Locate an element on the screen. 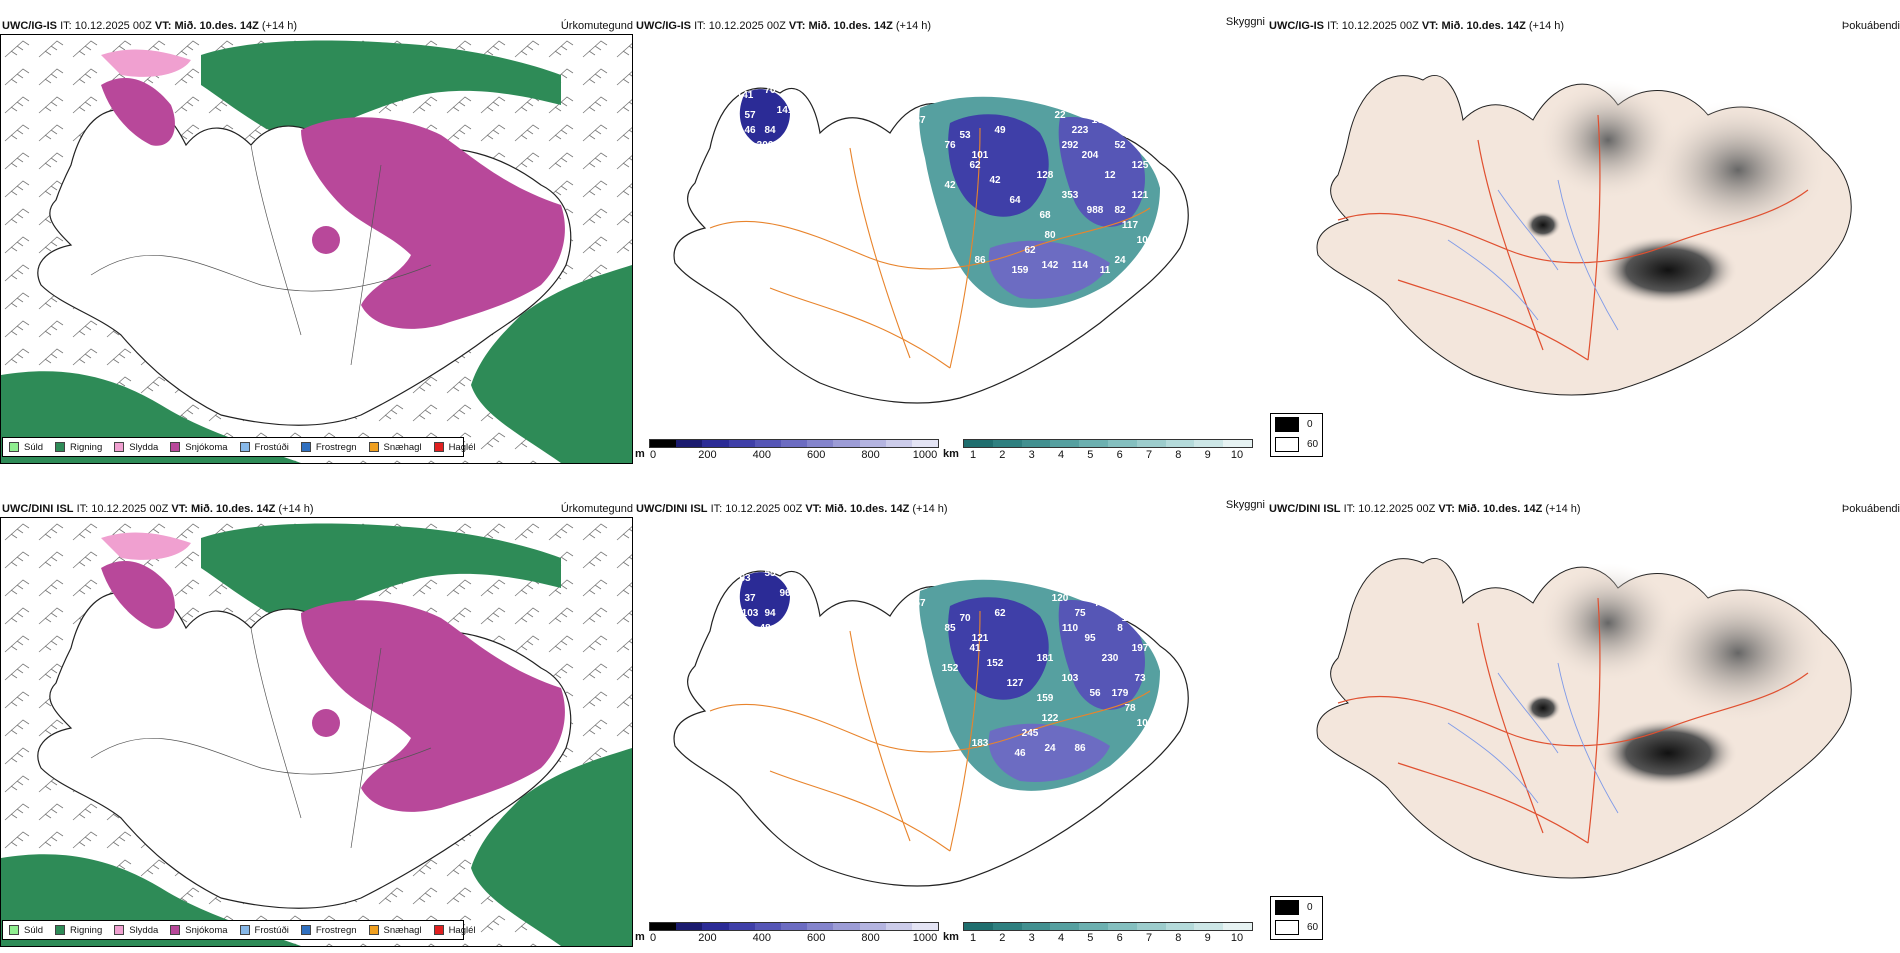 This screenshot has height=953, width=1900. colorbar-tick: 5 is located at coordinates (1090, 455).